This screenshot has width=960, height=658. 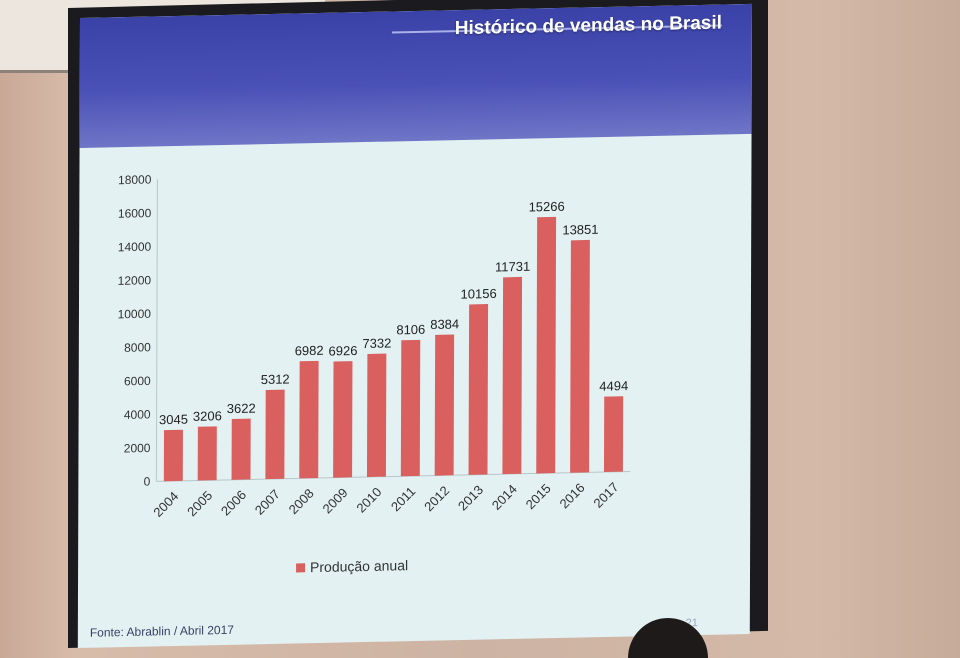 What do you see at coordinates (135, 179) in the screenshot?
I see `y-tick-label: 18000` at bounding box center [135, 179].